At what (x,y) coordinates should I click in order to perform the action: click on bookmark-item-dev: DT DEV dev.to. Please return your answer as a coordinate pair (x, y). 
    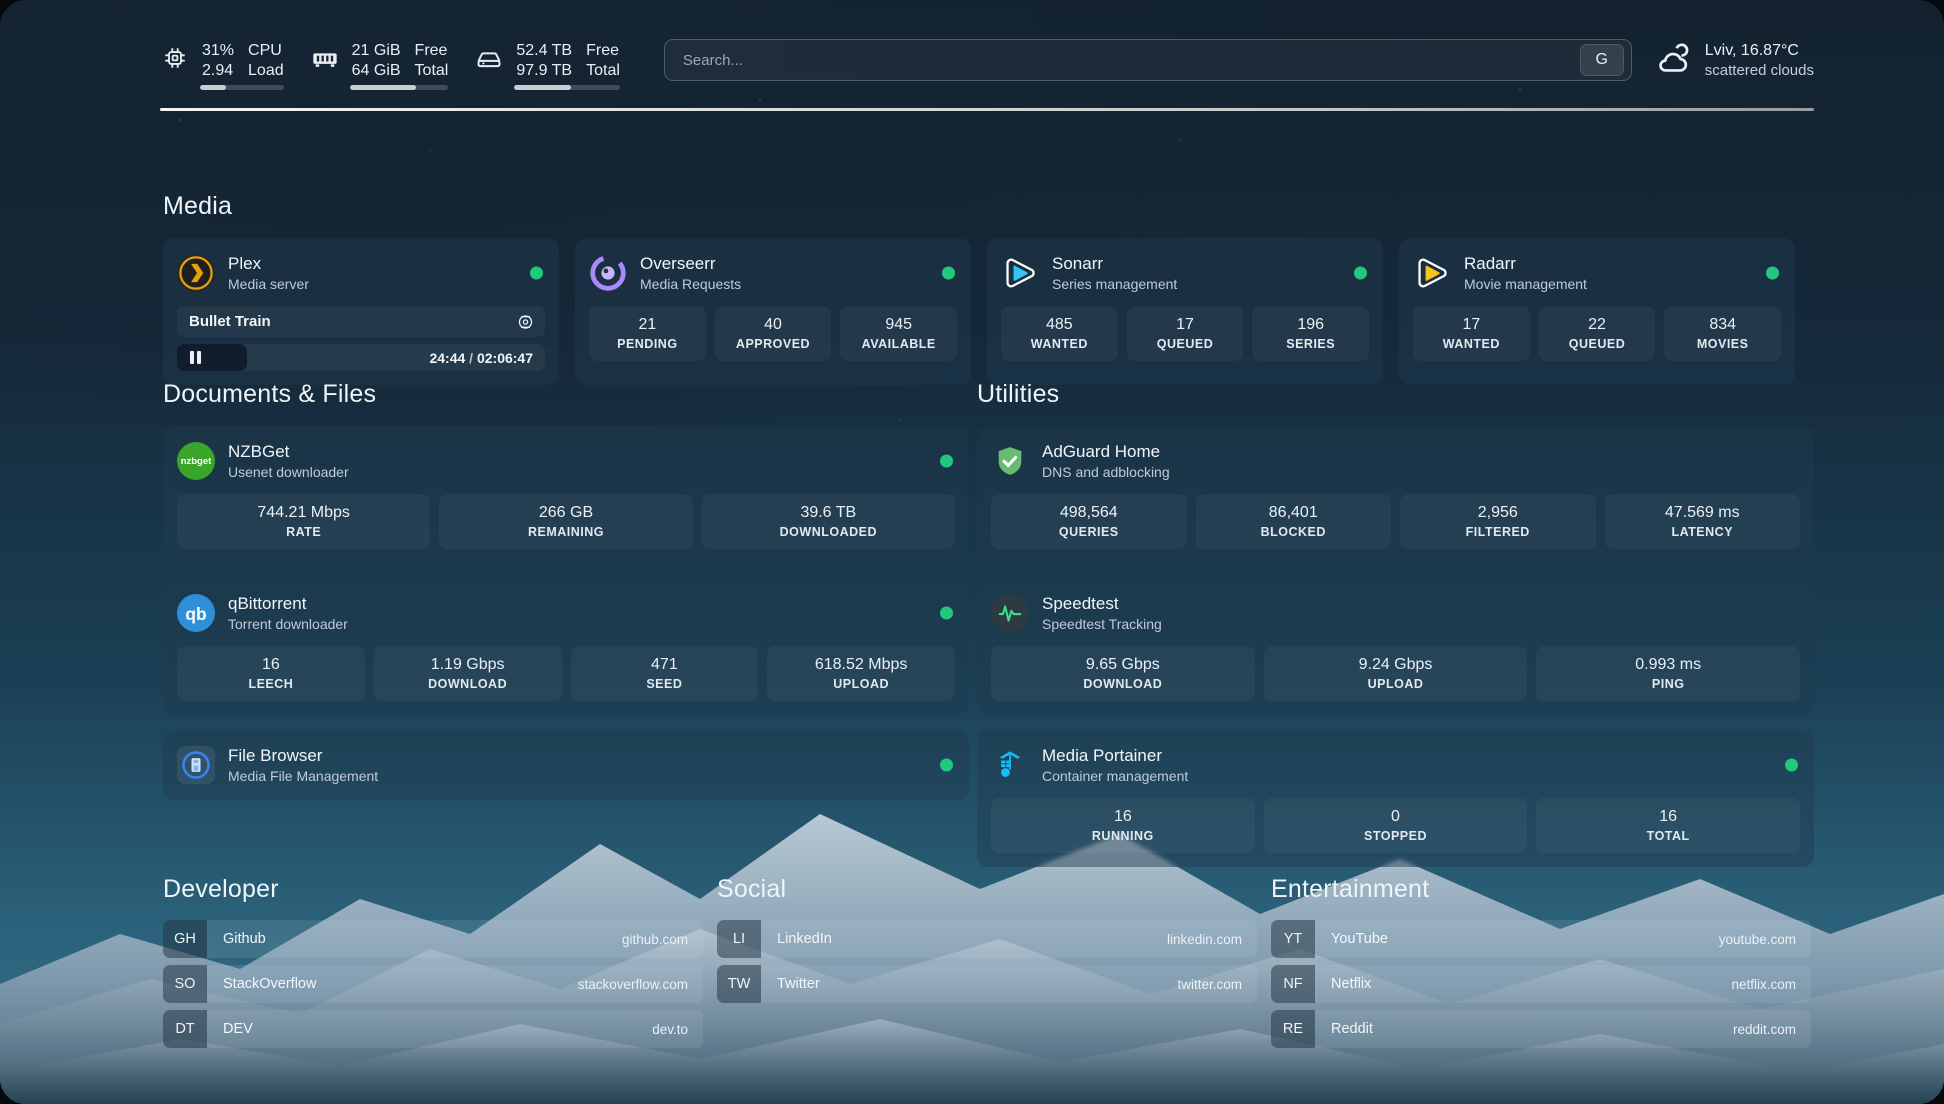
    Looking at the image, I should click on (433, 1029).